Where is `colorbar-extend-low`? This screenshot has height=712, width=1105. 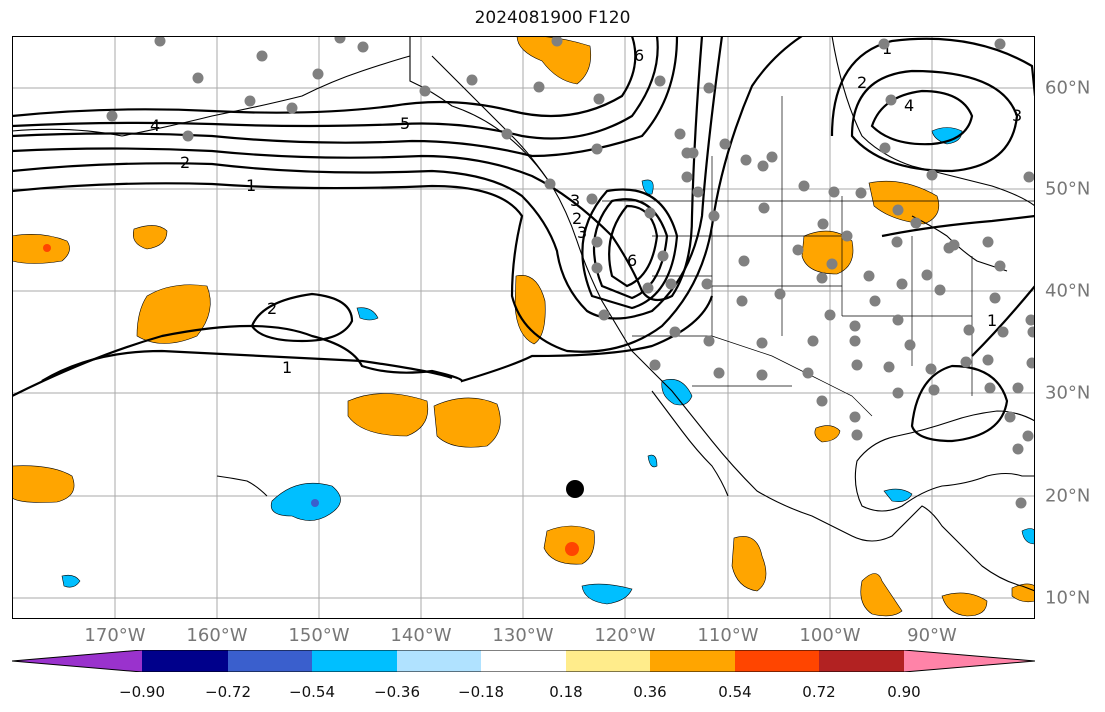
colorbar-extend-low is located at coordinates (77, 661).